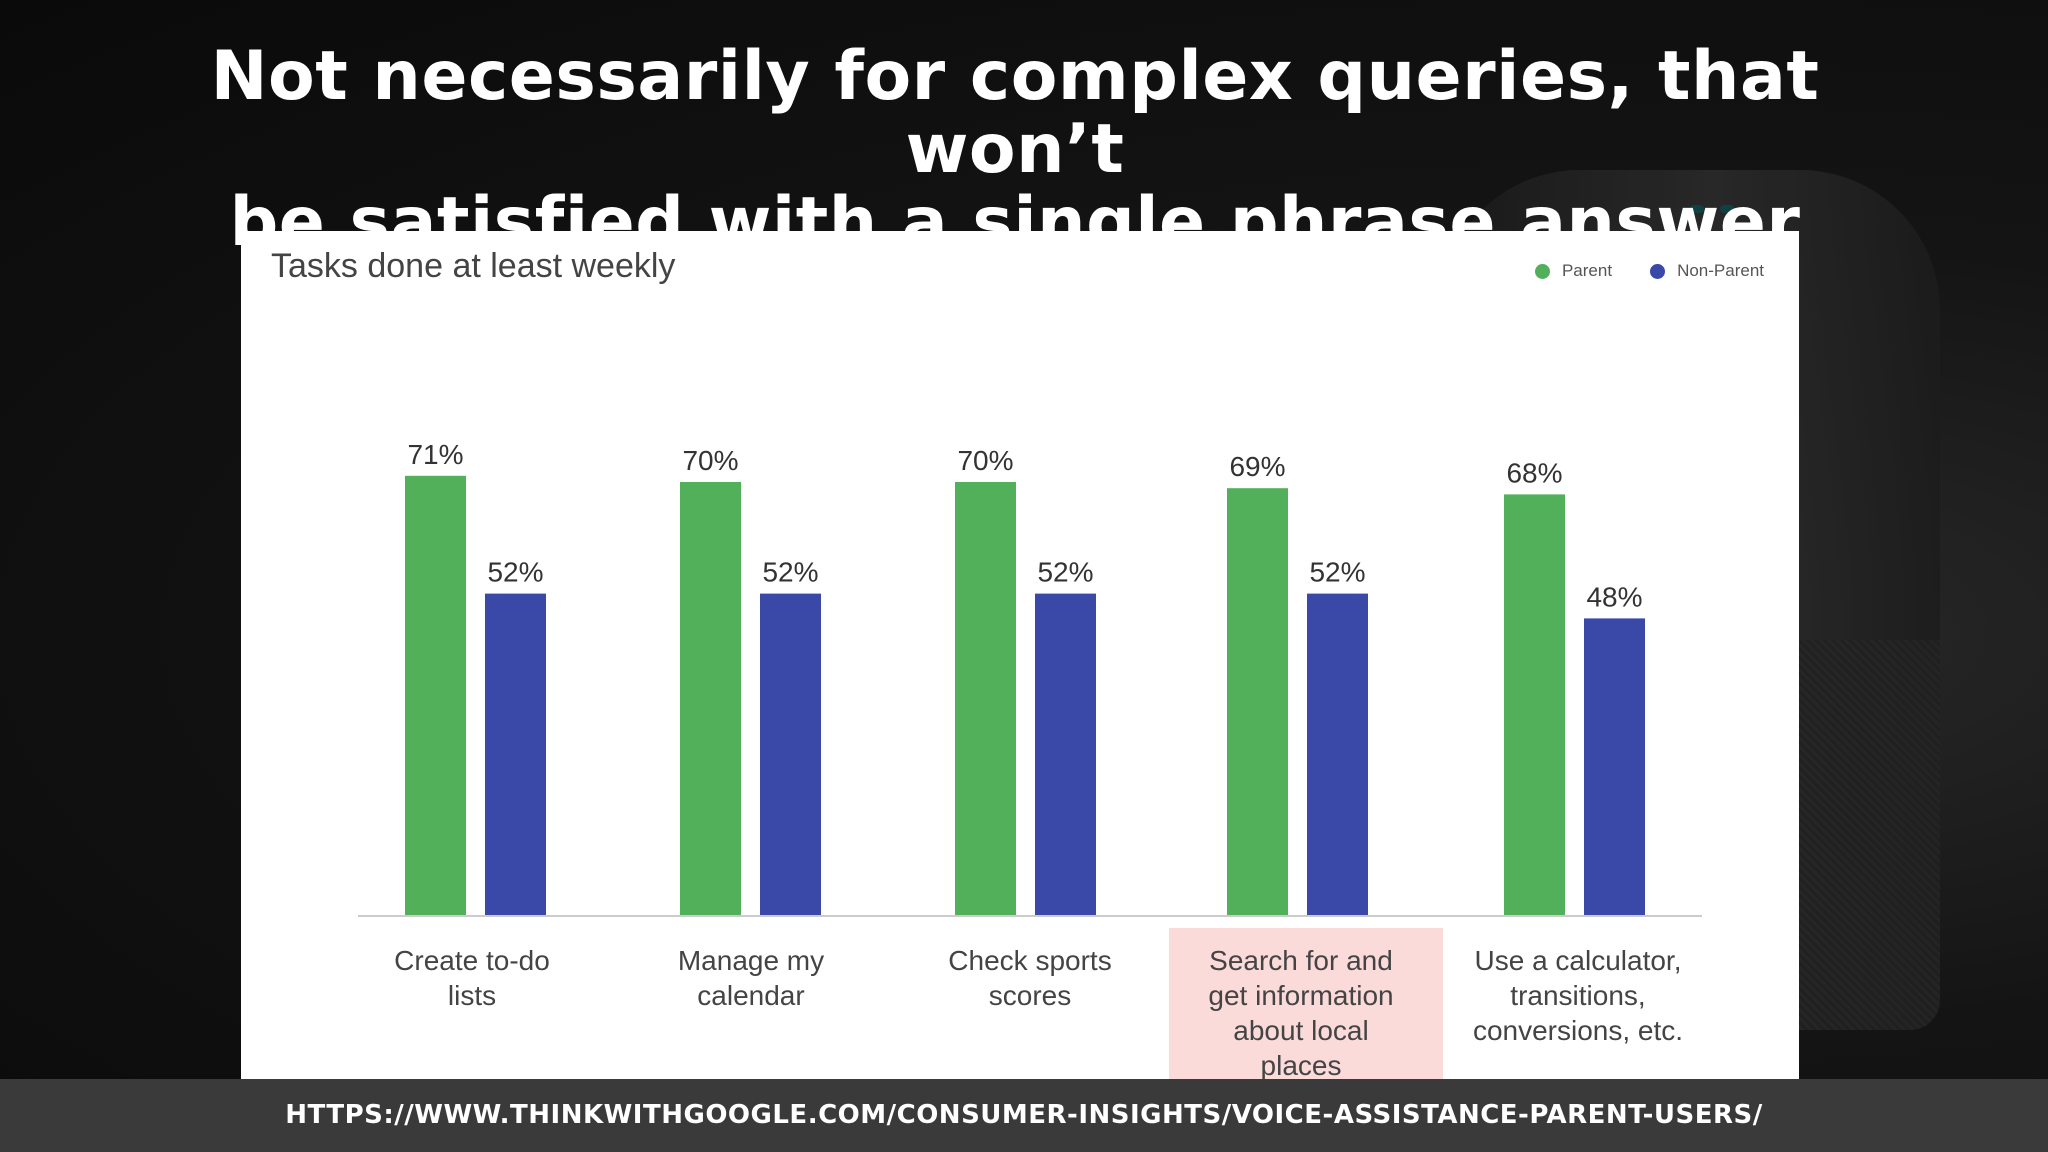 This screenshot has height=1152, width=2048. I want to click on category-label-3-line-2: about local, so click(1300, 1030).